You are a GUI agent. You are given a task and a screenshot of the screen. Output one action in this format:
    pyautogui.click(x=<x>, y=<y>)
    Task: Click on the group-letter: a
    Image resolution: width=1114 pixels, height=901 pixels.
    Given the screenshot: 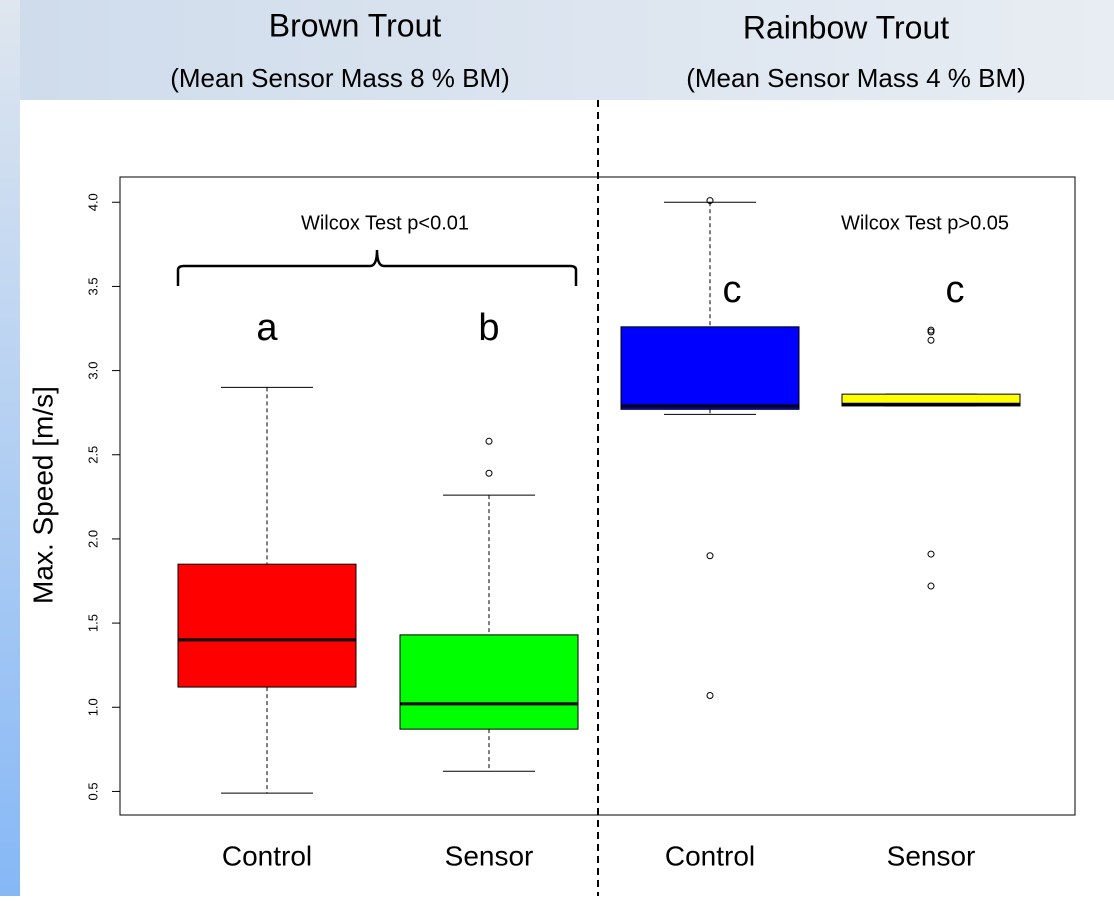 What is the action you would take?
    pyautogui.click(x=267, y=328)
    